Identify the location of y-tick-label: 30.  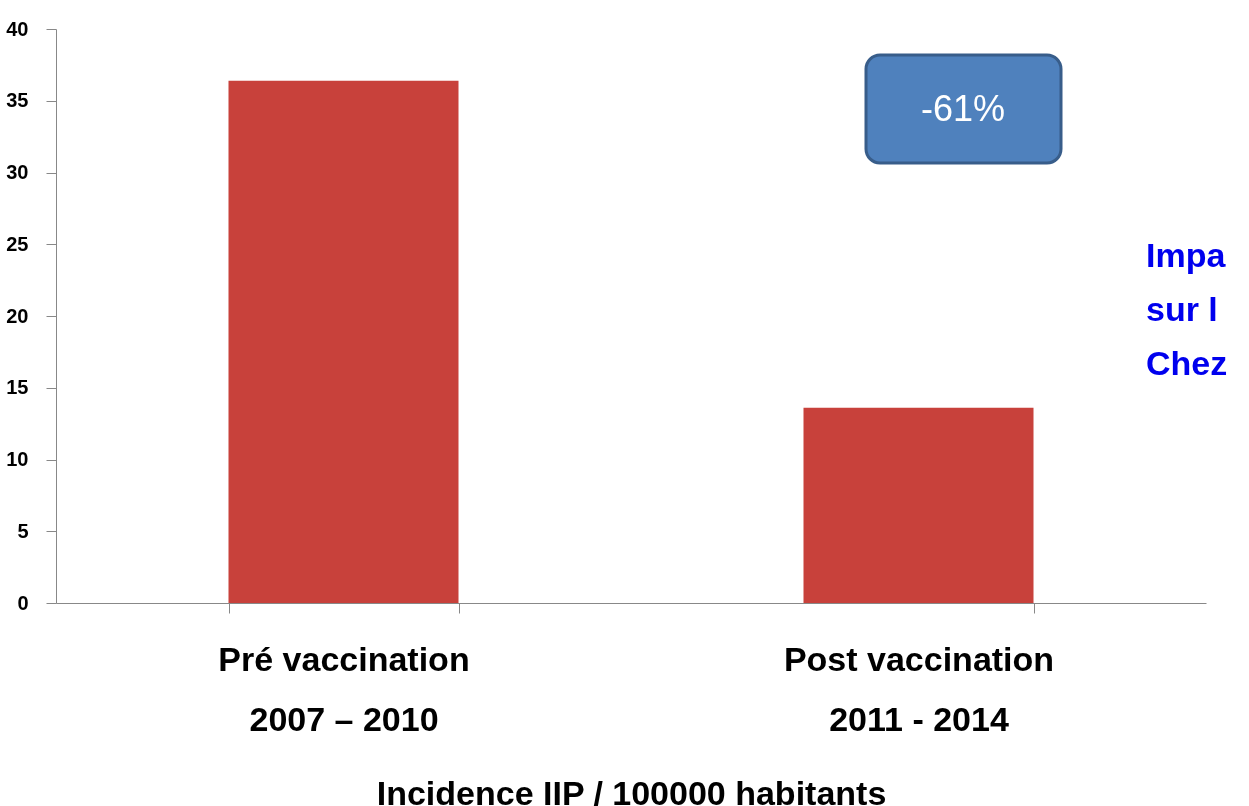
(17, 172).